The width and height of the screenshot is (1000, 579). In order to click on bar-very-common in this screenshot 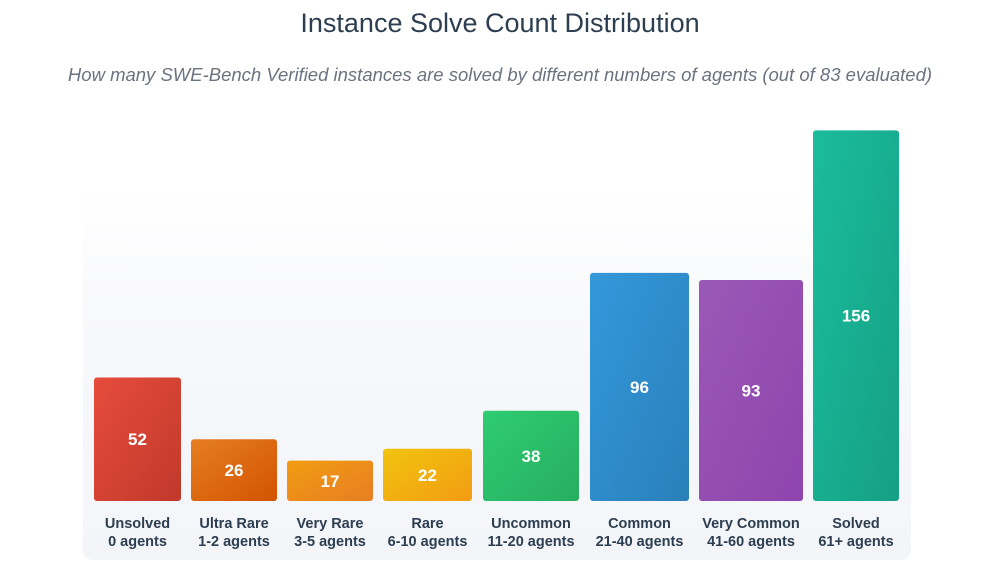, I will do `click(751, 390)`.